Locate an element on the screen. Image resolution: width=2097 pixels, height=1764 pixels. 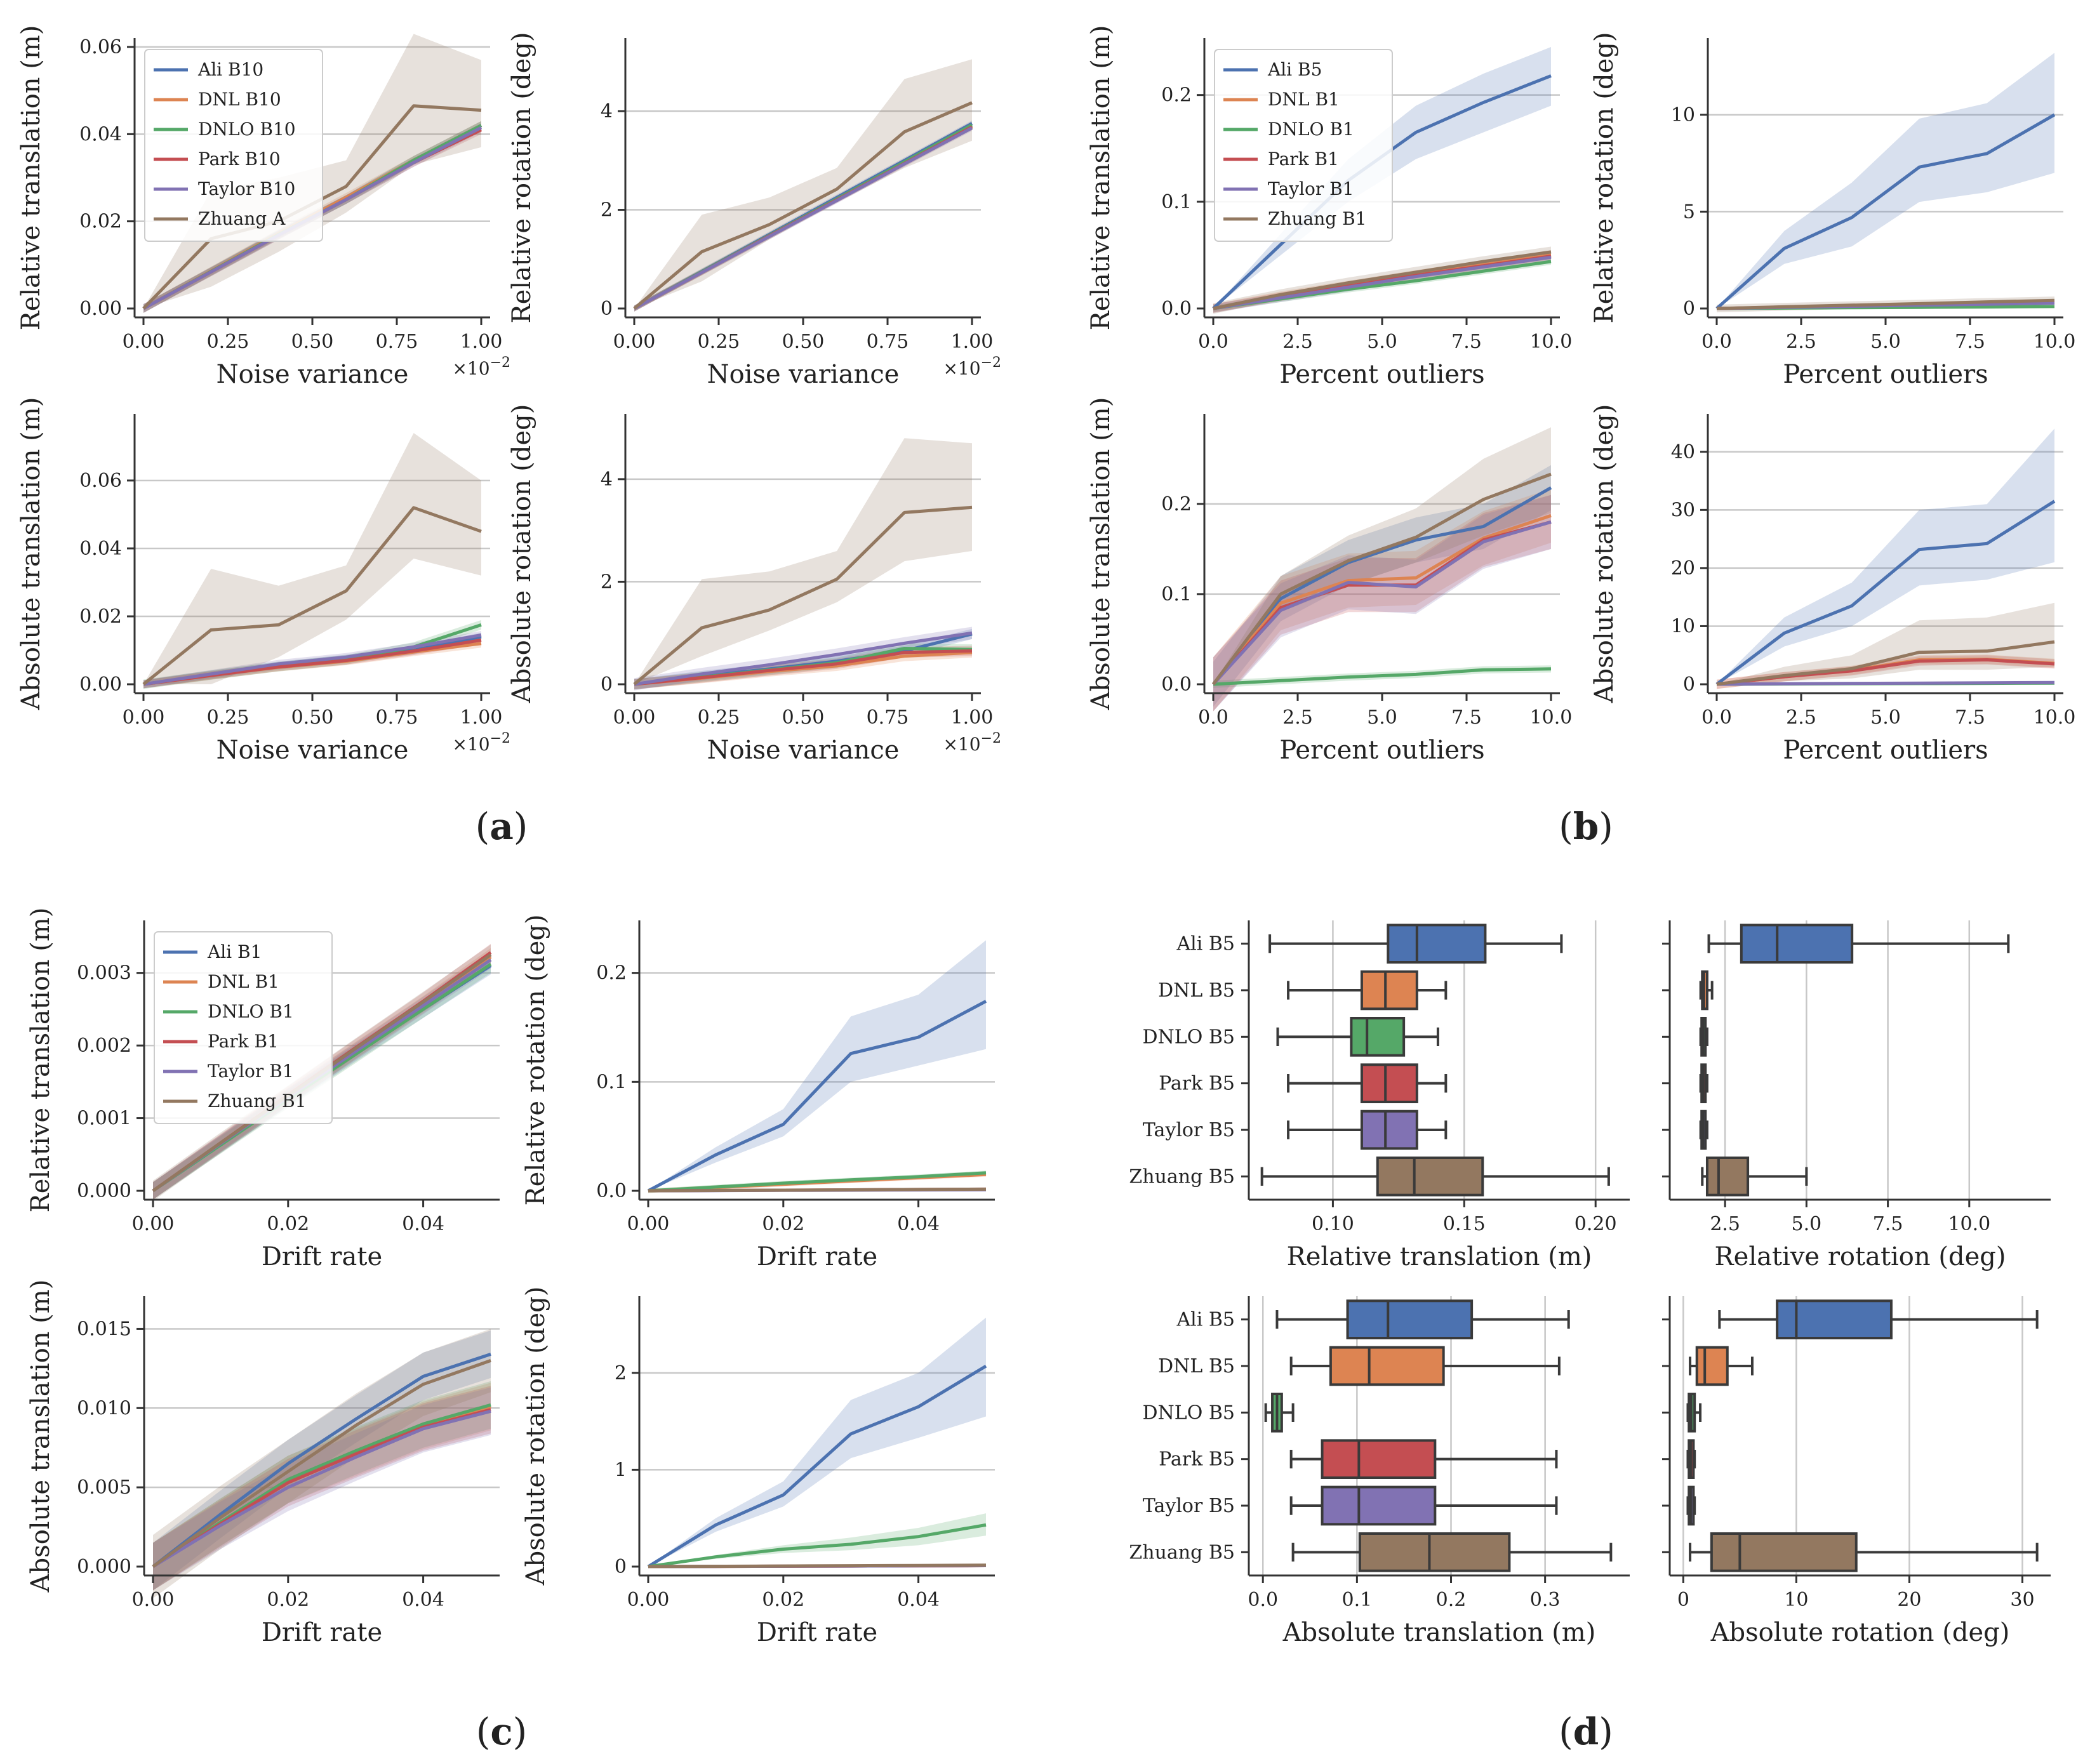
x-tick-label-b3-4: 10.0 is located at coordinates (1552, 717).